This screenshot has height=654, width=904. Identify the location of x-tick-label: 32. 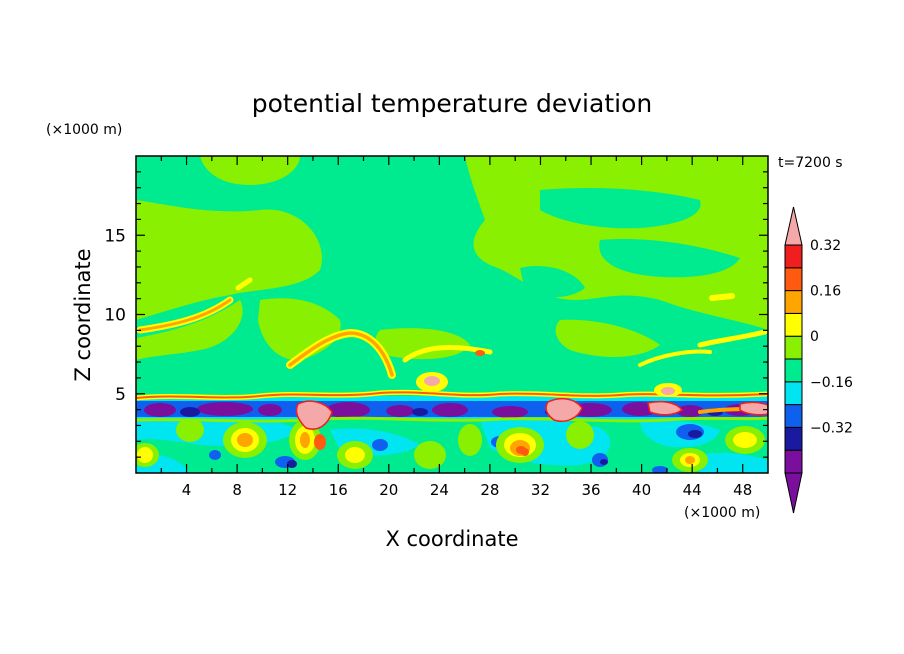
(540, 490).